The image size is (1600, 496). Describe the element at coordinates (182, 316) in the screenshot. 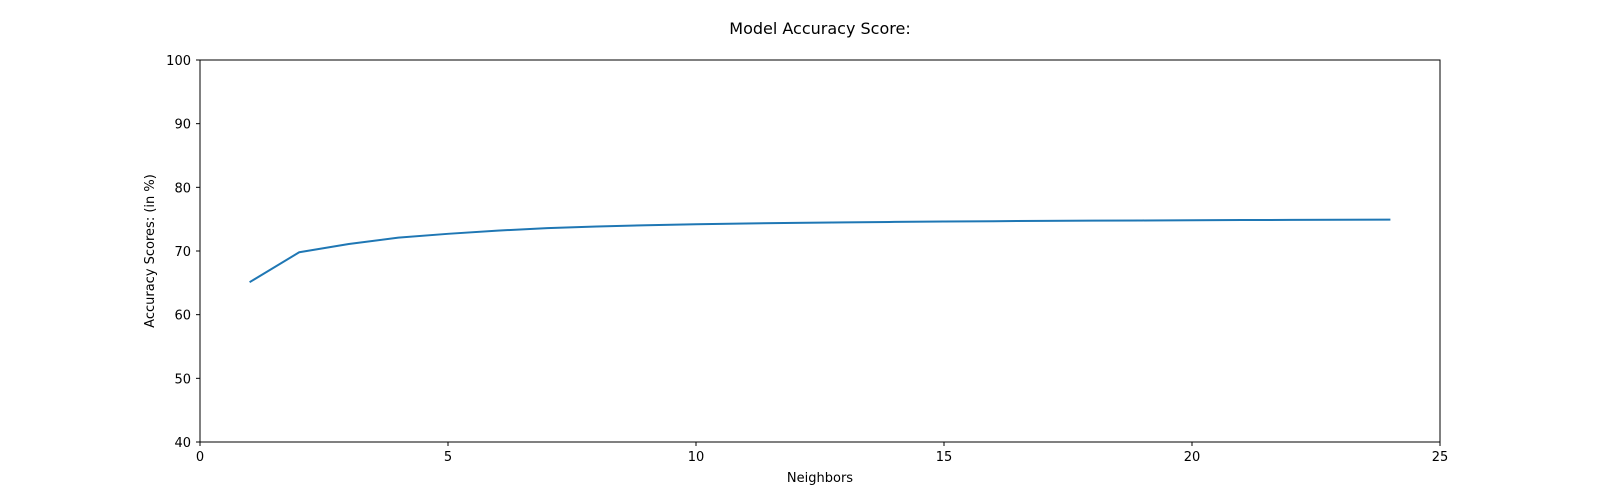

I see `y-tick-label: 60` at that location.